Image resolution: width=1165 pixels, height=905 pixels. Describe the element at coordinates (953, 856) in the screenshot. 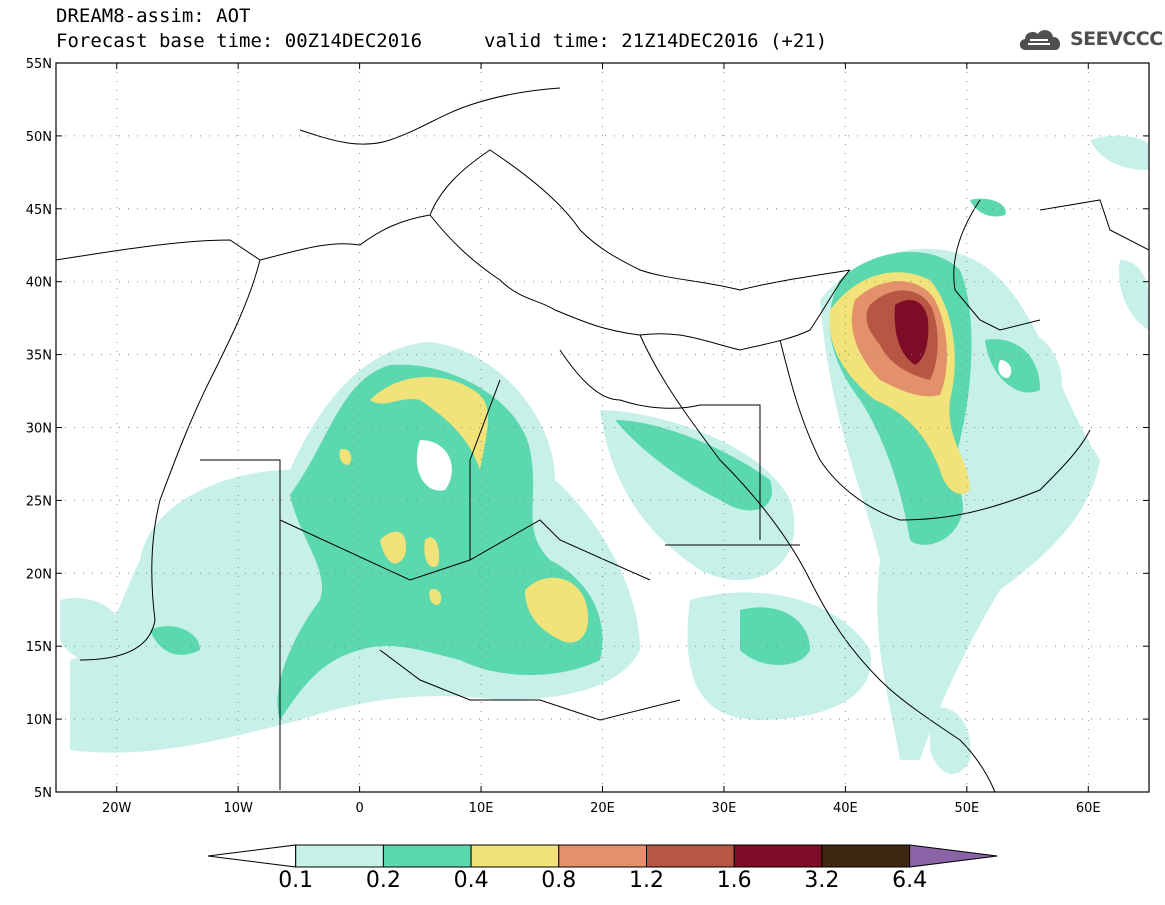

I see `colorbar-extend-high` at that location.